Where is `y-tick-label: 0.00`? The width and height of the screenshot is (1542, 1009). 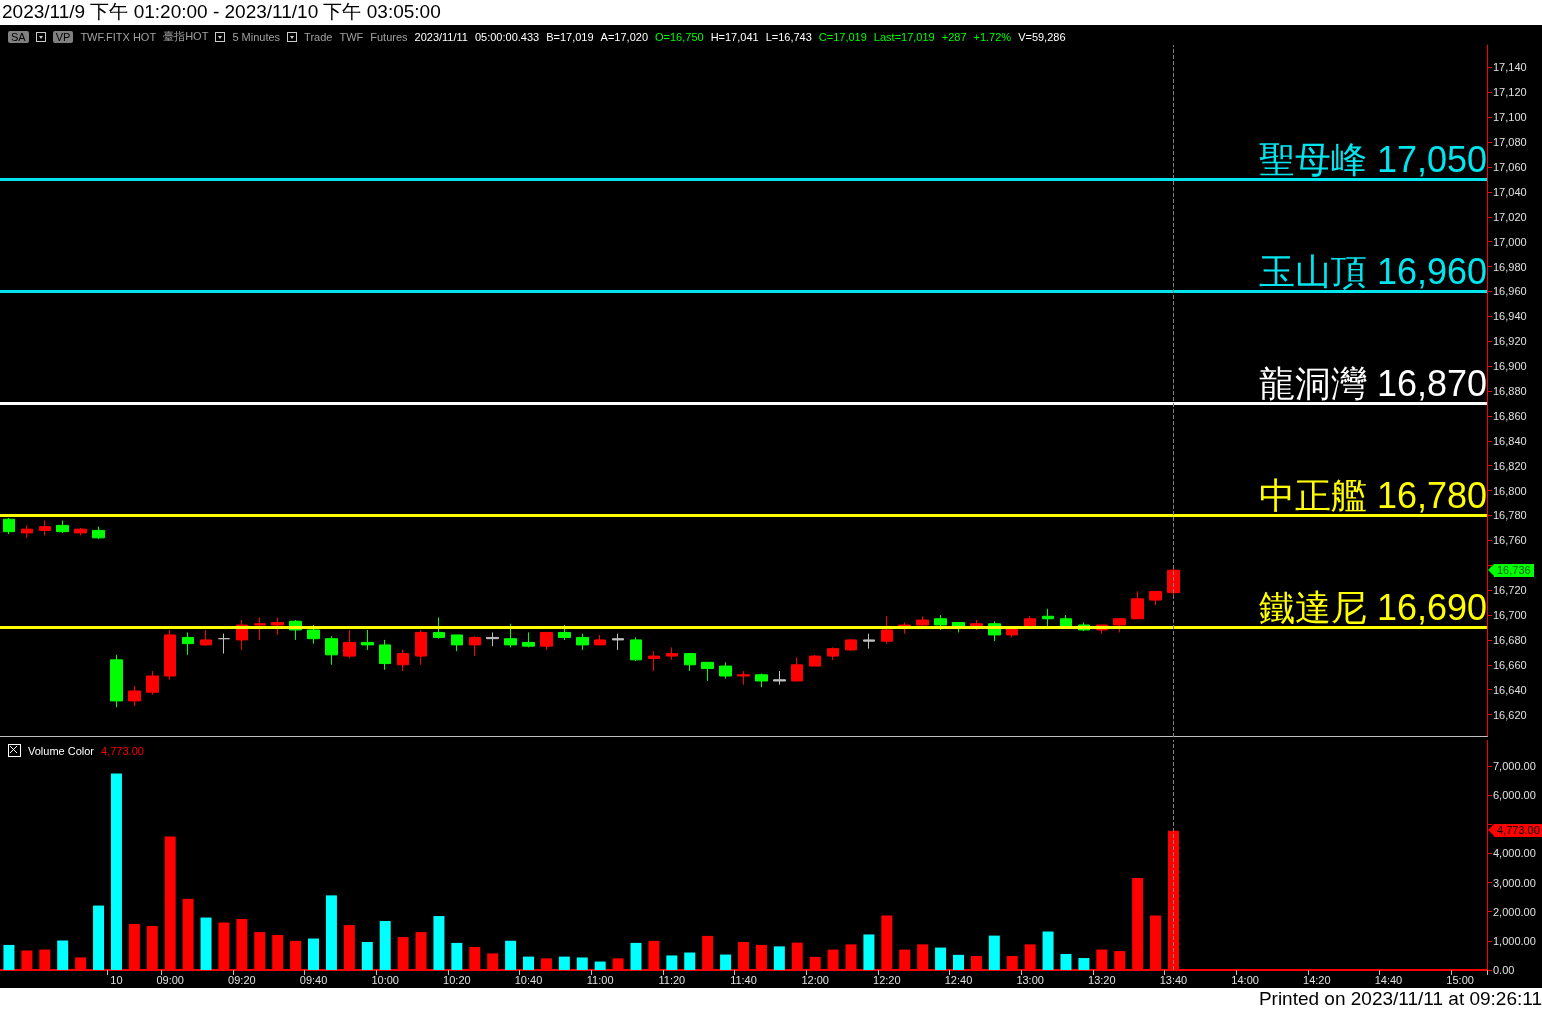 y-tick-label: 0.00 is located at coordinates (1504, 970).